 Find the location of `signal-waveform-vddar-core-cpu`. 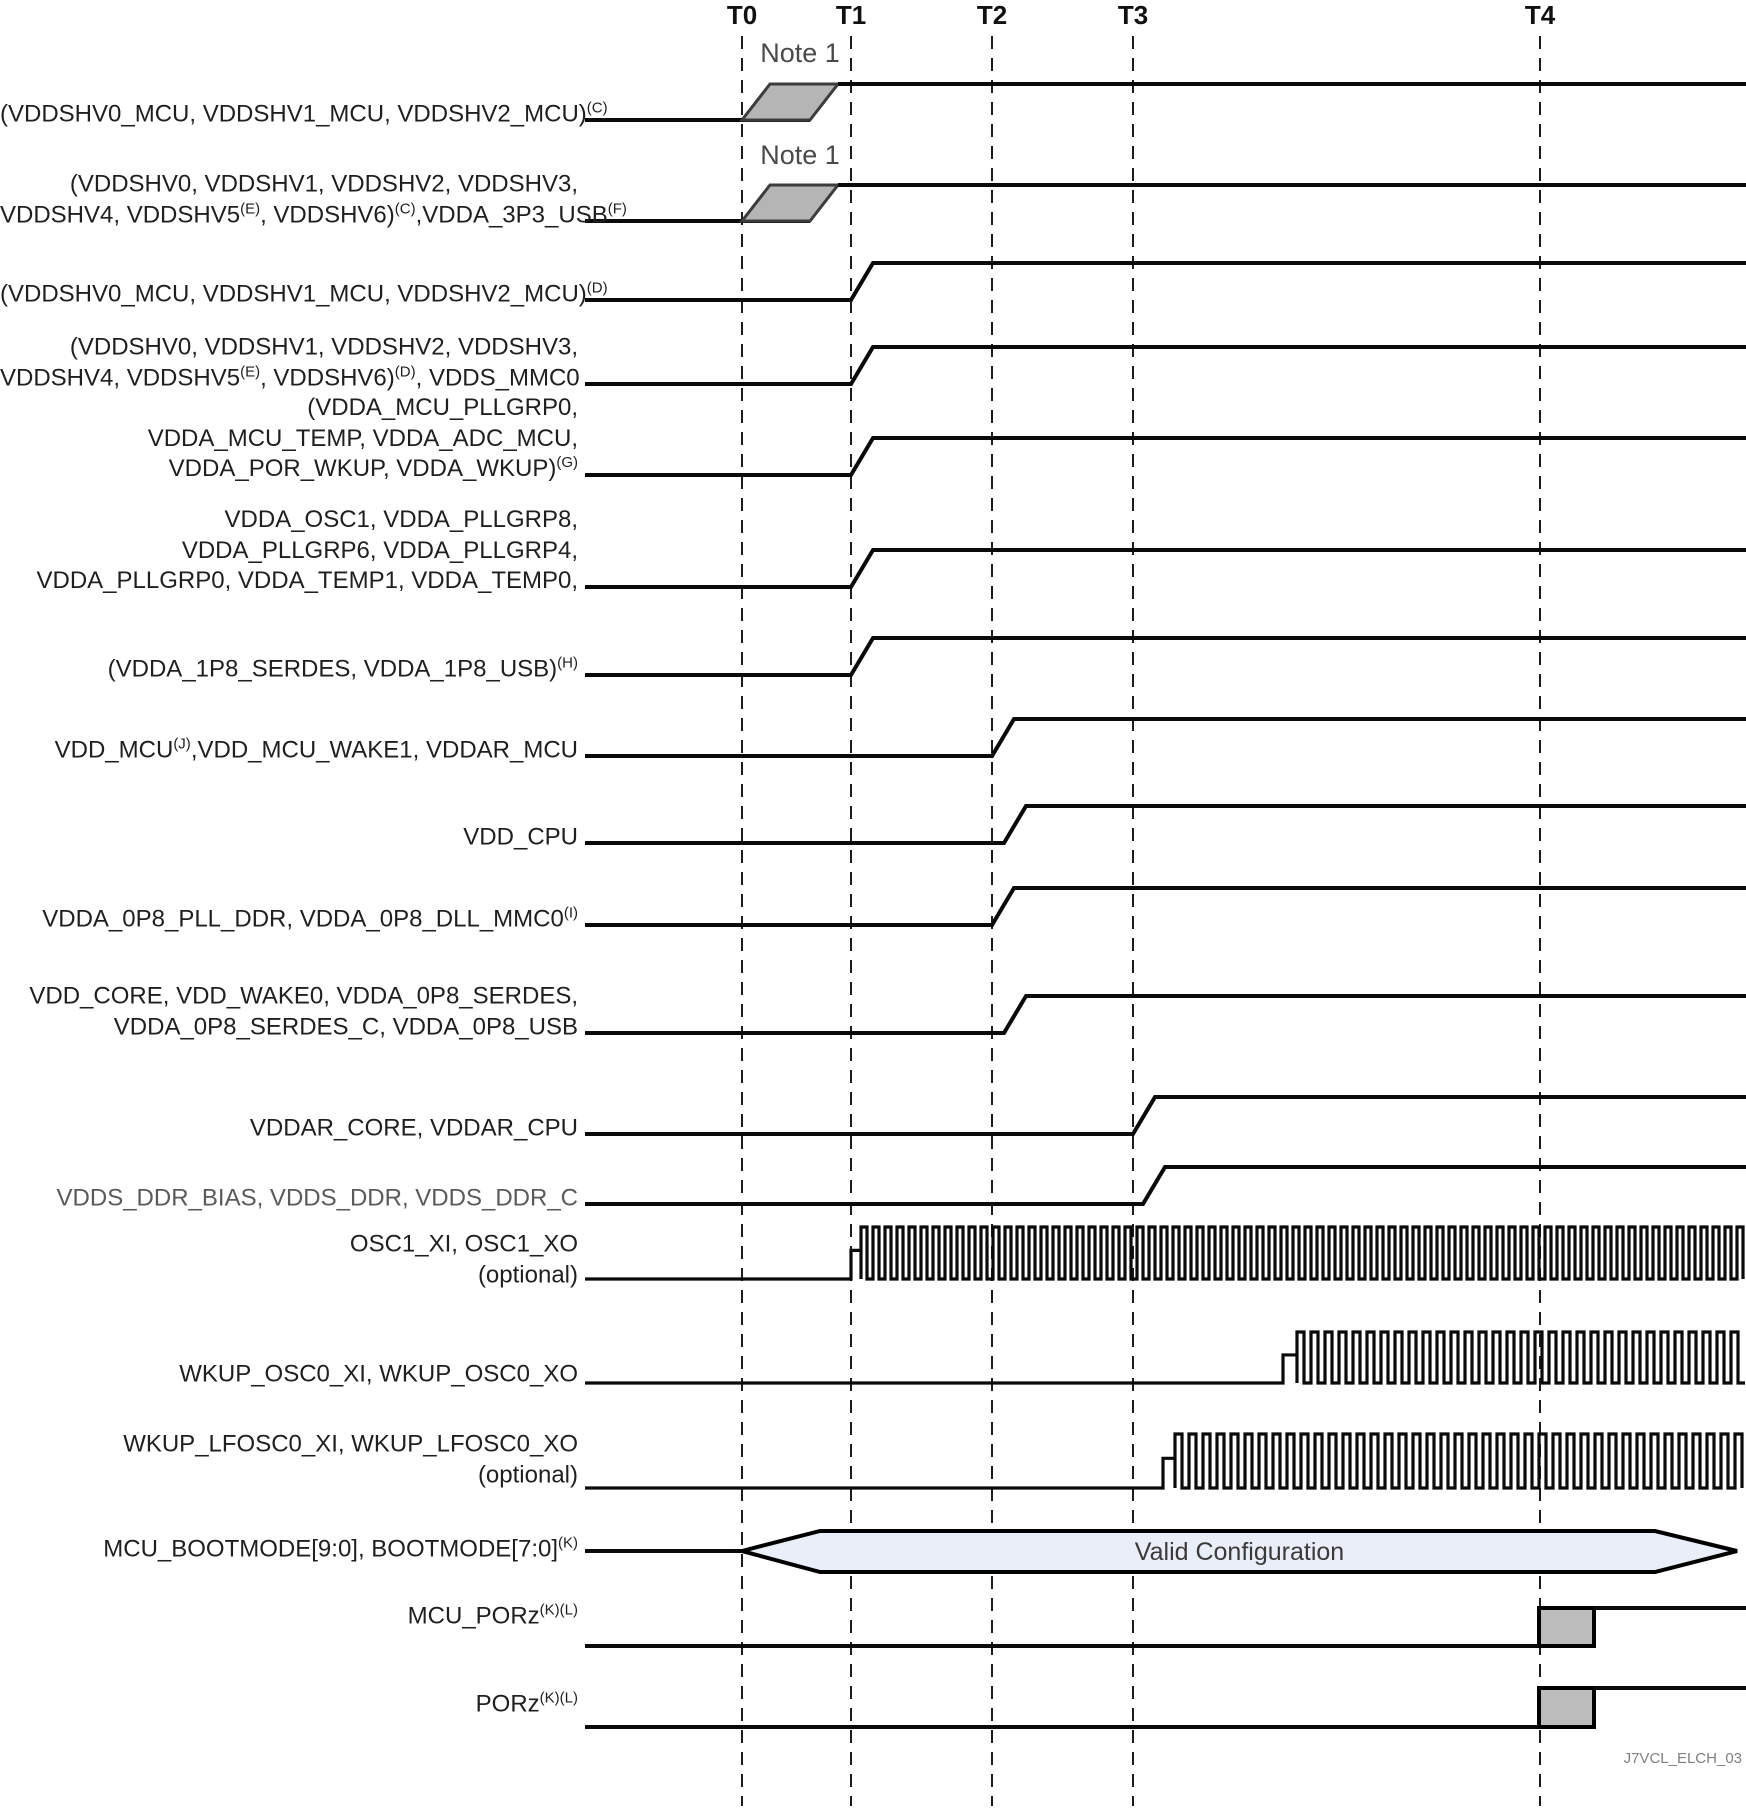

signal-waveform-vddar-core-cpu is located at coordinates (1165, 1115).